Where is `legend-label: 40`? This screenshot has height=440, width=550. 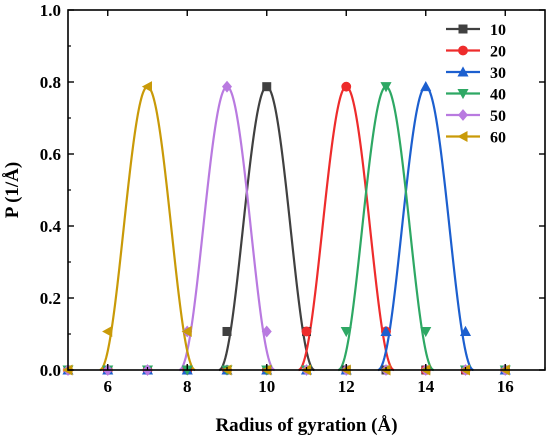
legend-label: 40 is located at coordinates (498, 95).